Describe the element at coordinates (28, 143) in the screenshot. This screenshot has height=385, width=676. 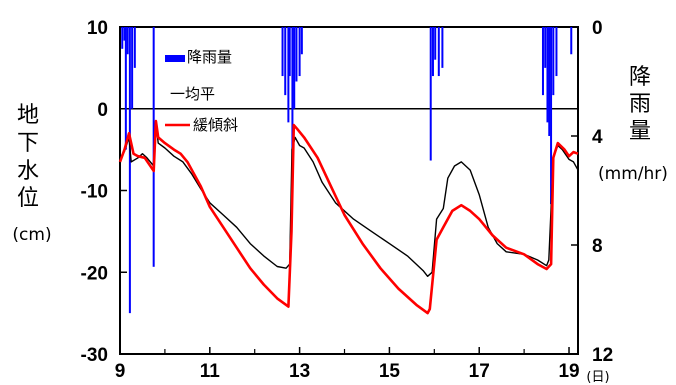
I see `y-axis-label-char: 下` at that location.